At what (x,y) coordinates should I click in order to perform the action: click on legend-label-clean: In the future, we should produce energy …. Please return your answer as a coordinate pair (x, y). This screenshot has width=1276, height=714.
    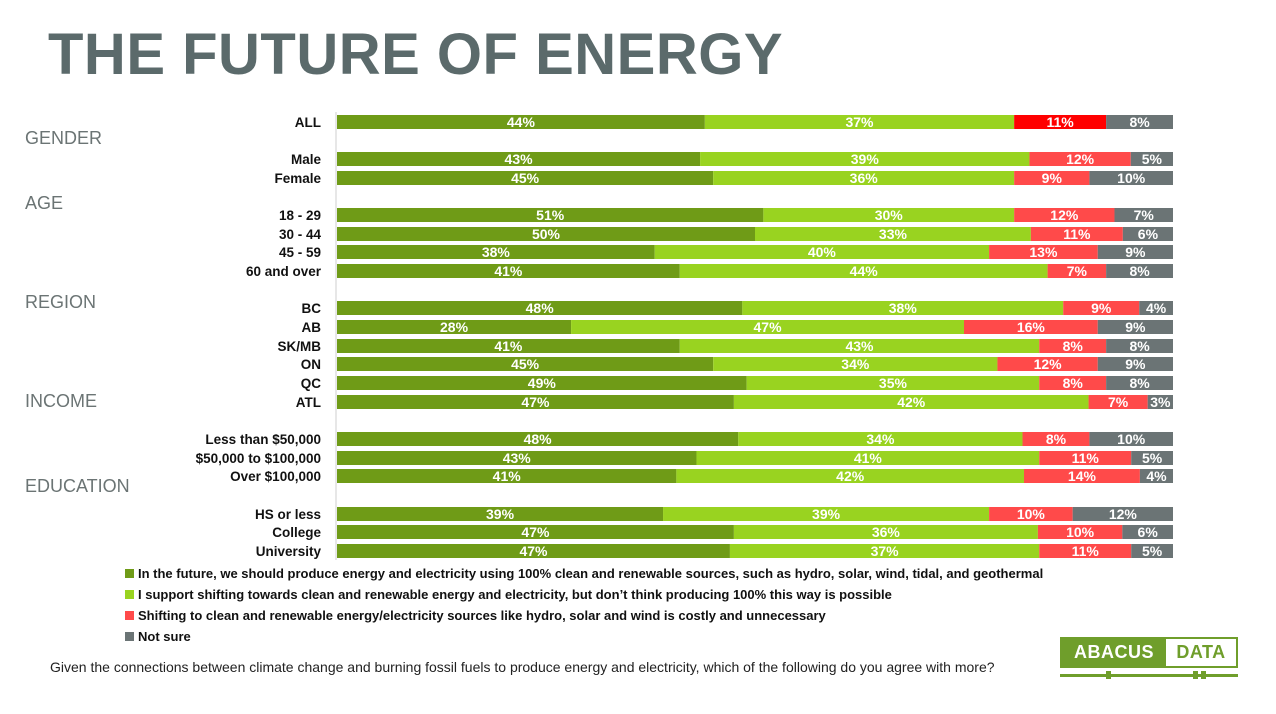
    Looking at the image, I should click on (591, 573).